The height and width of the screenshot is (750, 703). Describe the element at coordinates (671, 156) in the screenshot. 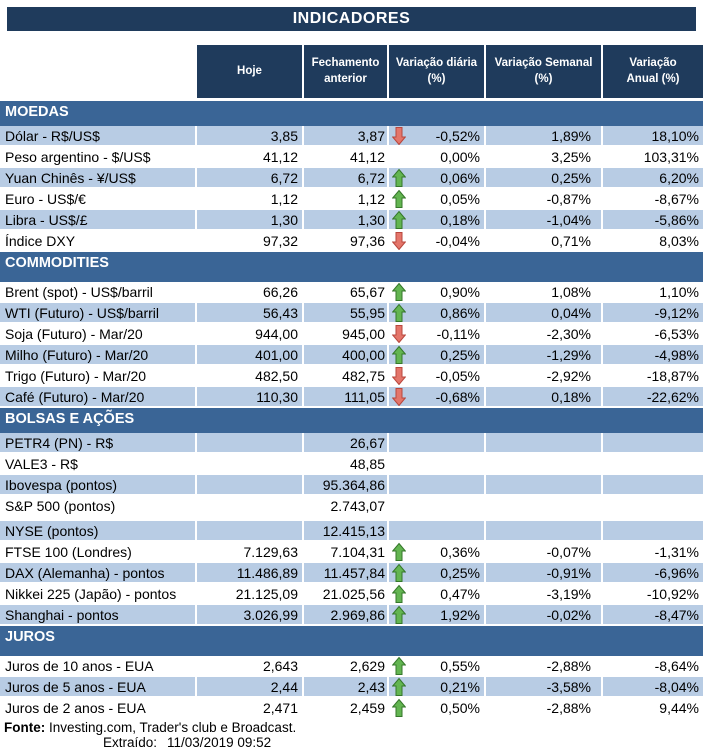

I see `cell-variacao-anual-value: 103,31%` at that location.